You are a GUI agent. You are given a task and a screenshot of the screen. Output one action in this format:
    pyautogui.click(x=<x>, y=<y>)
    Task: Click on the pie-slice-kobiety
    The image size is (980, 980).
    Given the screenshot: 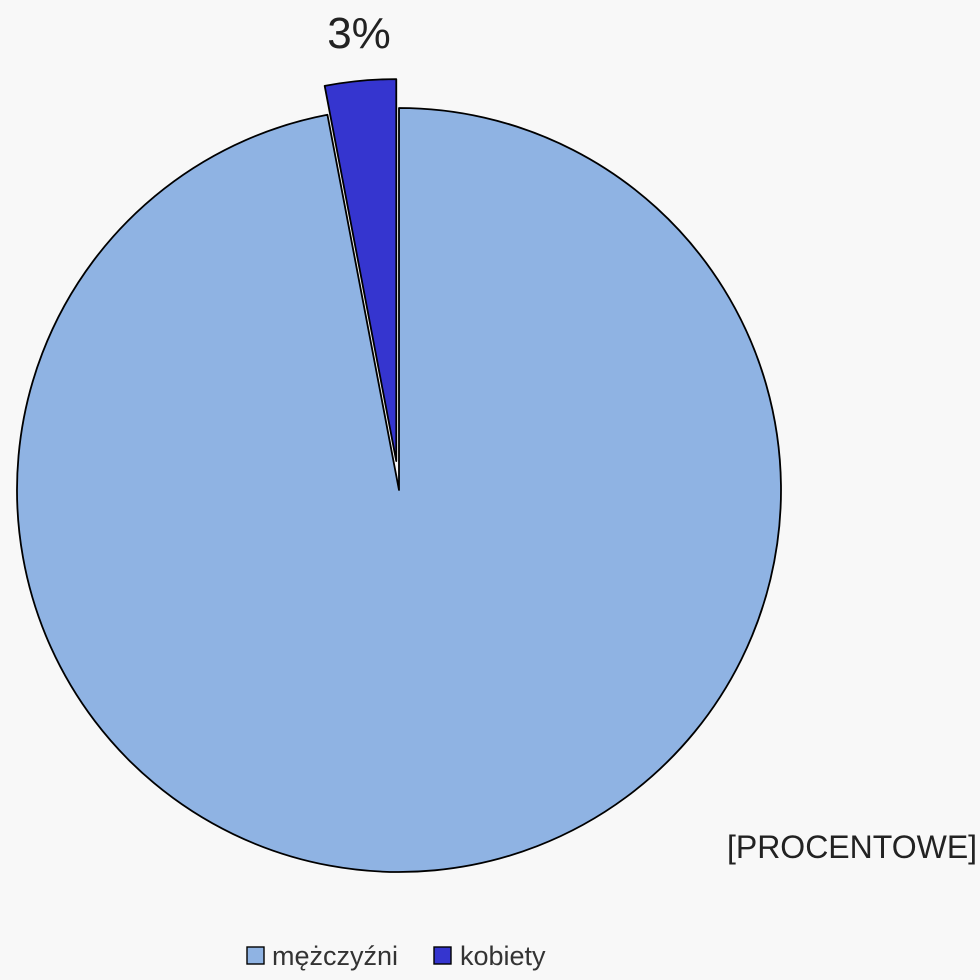 What is the action you would take?
    pyautogui.click(x=360, y=270)
    